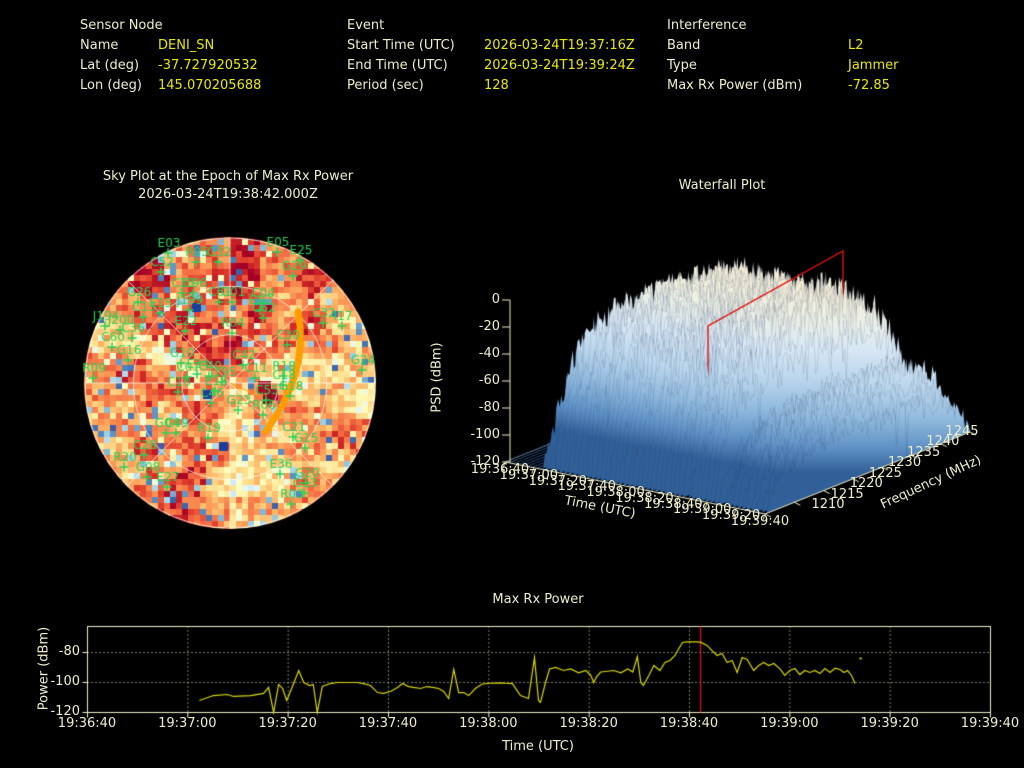 The image size is (1024, 768). I want to click on interference-type-value: Jammer, so click(873, 65).